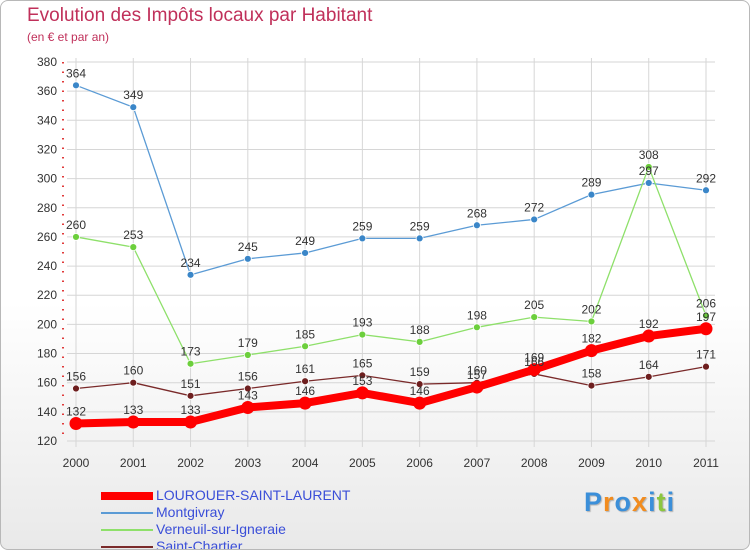  What do you see at coordinates (248, 247) in the screenshot?
I see `data-label: 245` at bounding box center [248, 247].